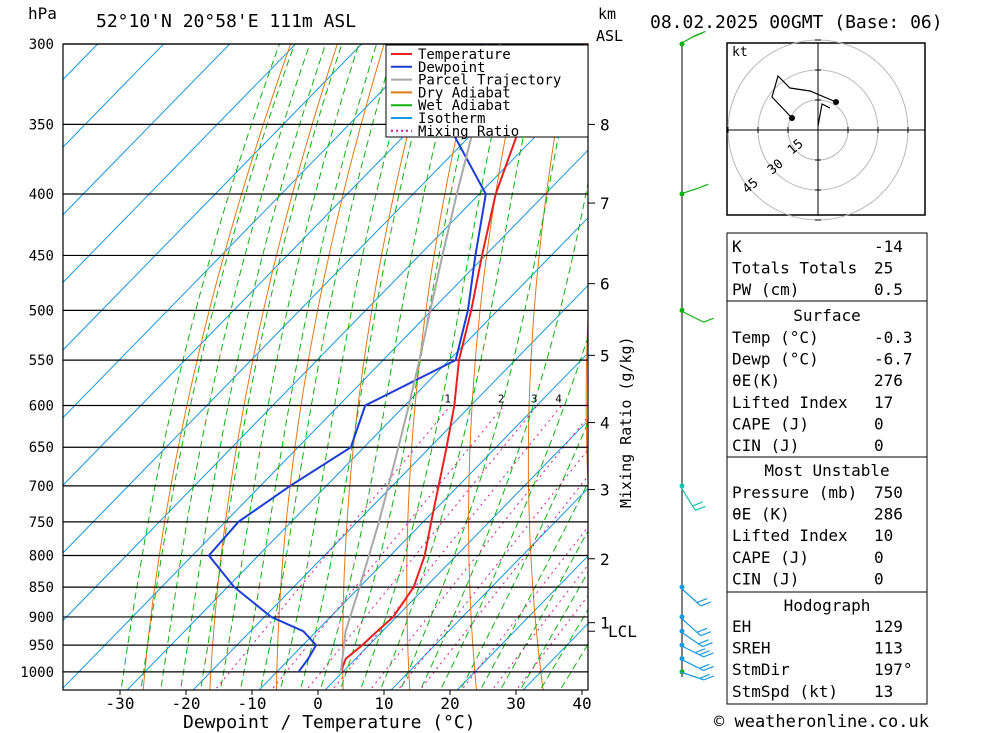  Describe the element at coordinates (605, 124) in the screenshot. I see `km-tick-label: 8` at that location.